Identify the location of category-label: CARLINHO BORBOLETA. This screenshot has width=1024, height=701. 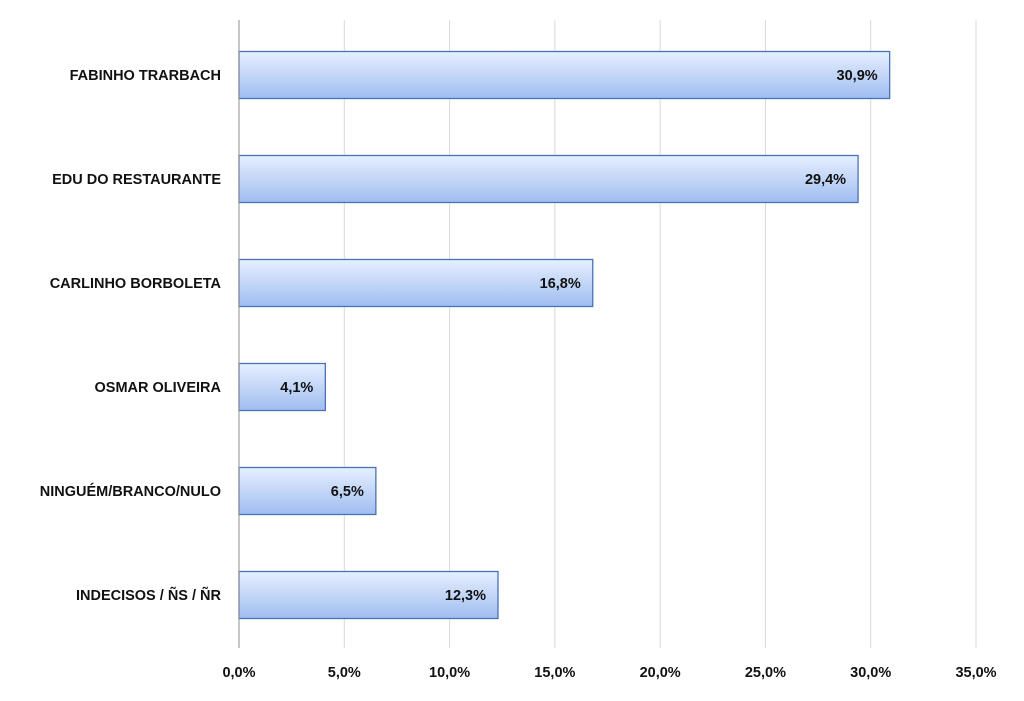
(136, 284).